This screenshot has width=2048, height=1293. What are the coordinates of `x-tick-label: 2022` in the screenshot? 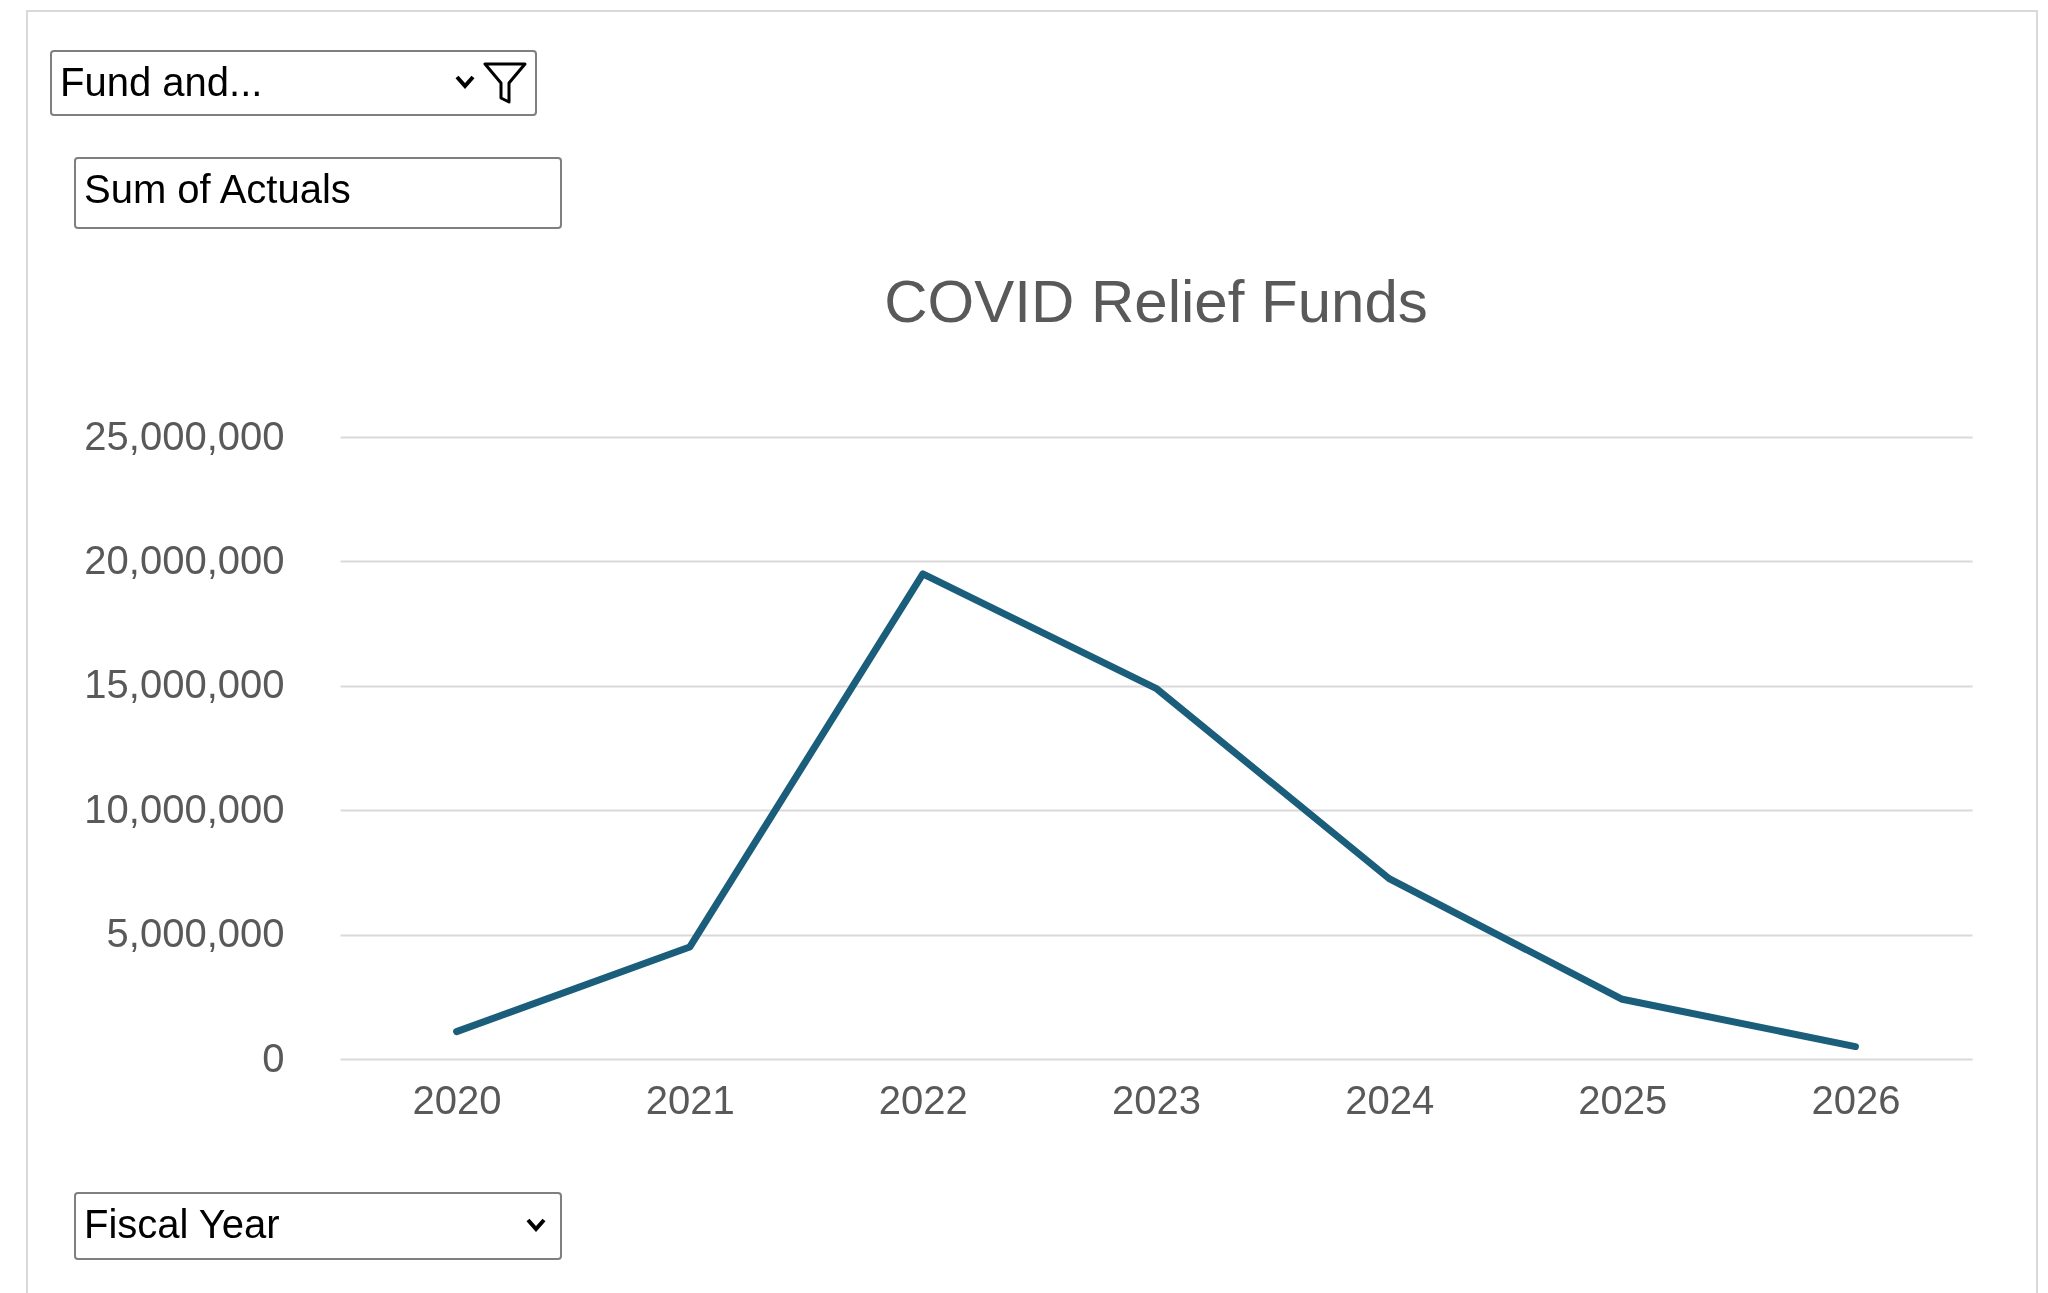 It's located at (923, 1099).